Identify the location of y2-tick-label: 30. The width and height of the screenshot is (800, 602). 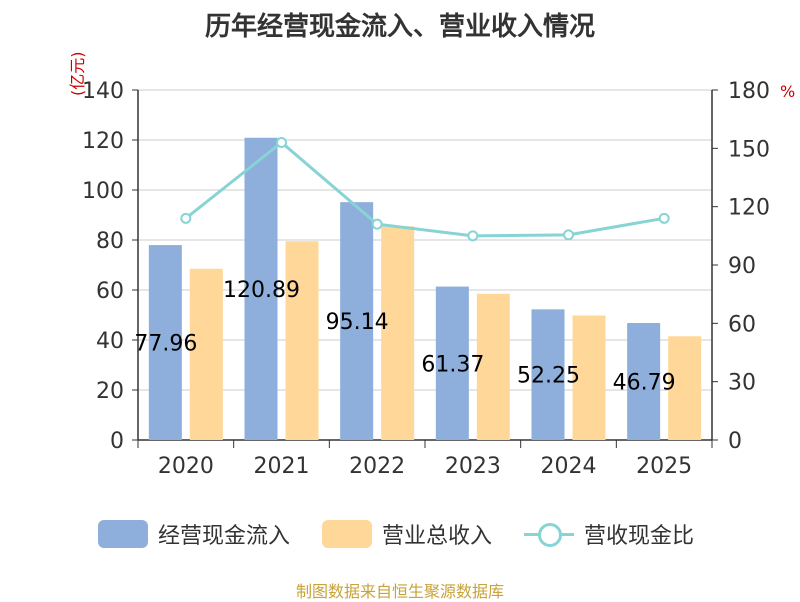
(742, 383).